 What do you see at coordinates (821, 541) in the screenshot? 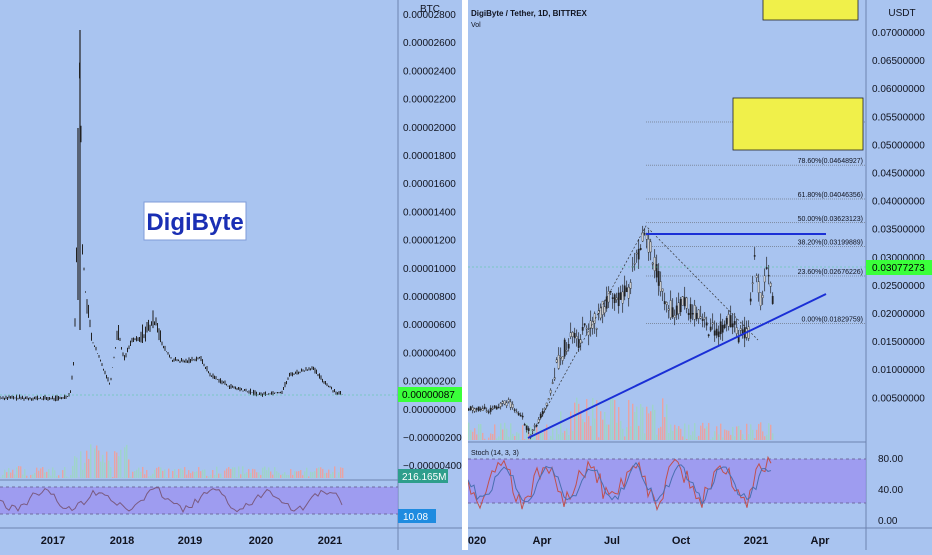
I see `right-x-tick-label: Apr` at bounding box center [821, 541].